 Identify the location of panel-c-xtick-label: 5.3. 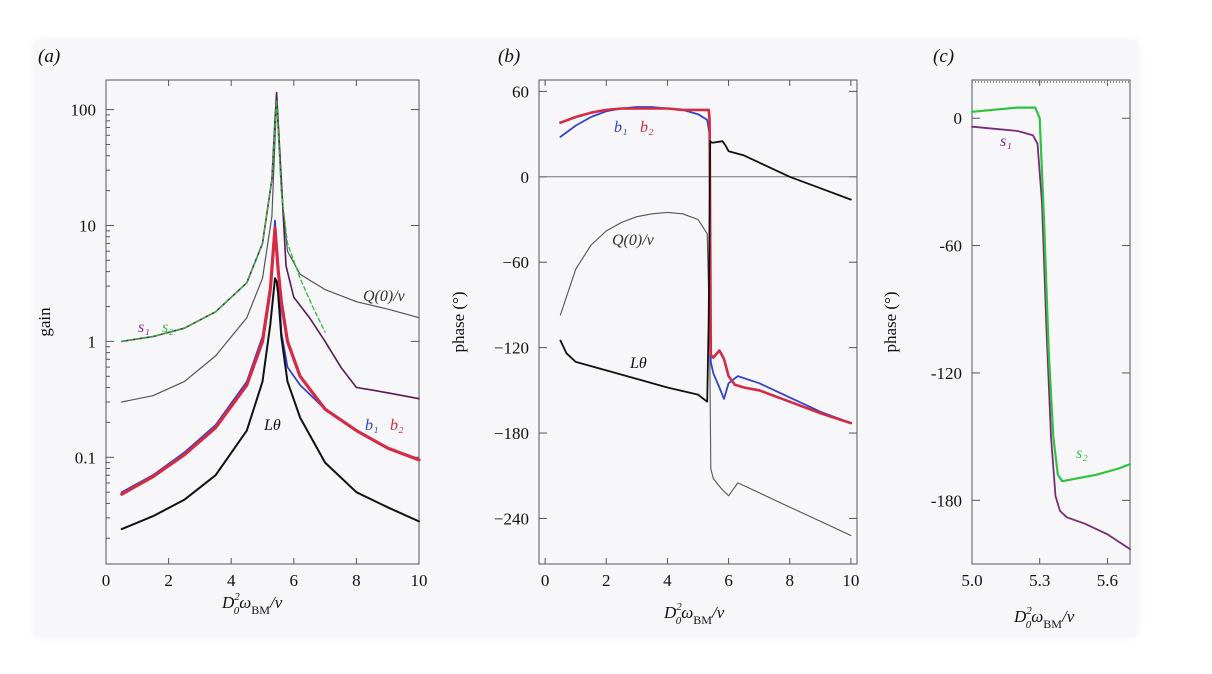
(1039, 580).